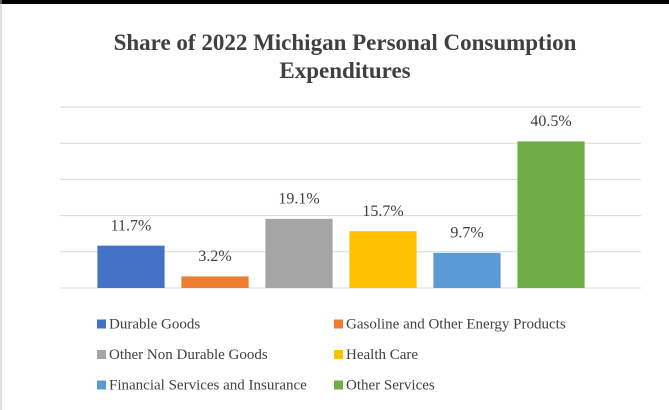 Image resolution: width=669 pixels, height=410 pixels. Describe the element at coordinates (154, 324) in the screenshot. I see `legend-label: Durable Goods` at that location.